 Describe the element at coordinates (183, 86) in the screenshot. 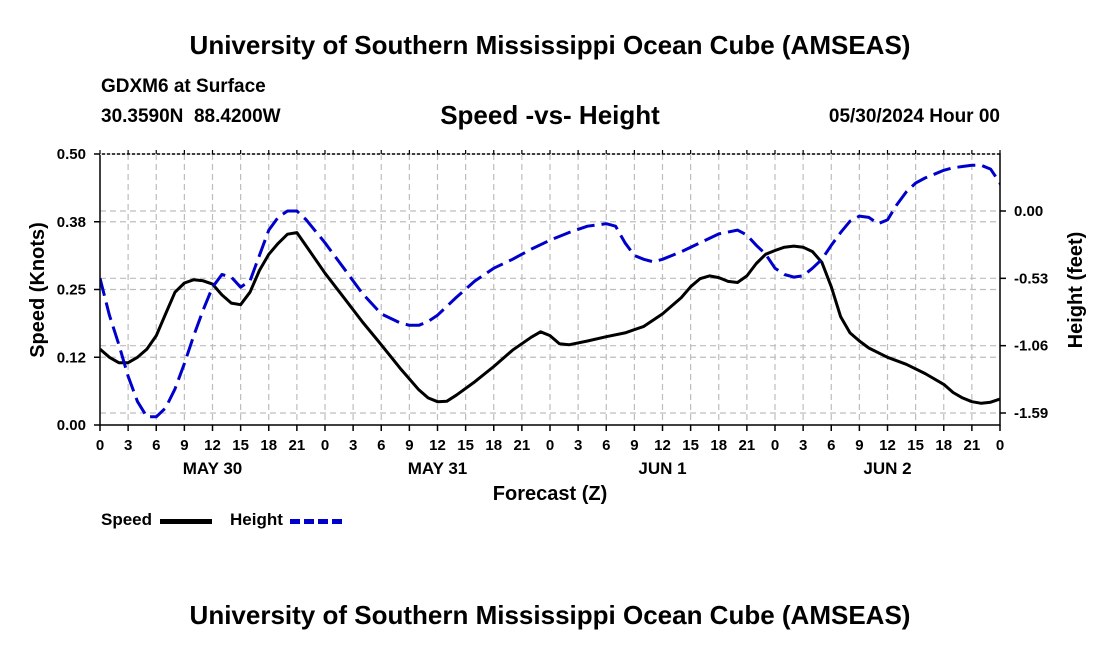

I see `model-label: GDXM6 at Surface` at that location.